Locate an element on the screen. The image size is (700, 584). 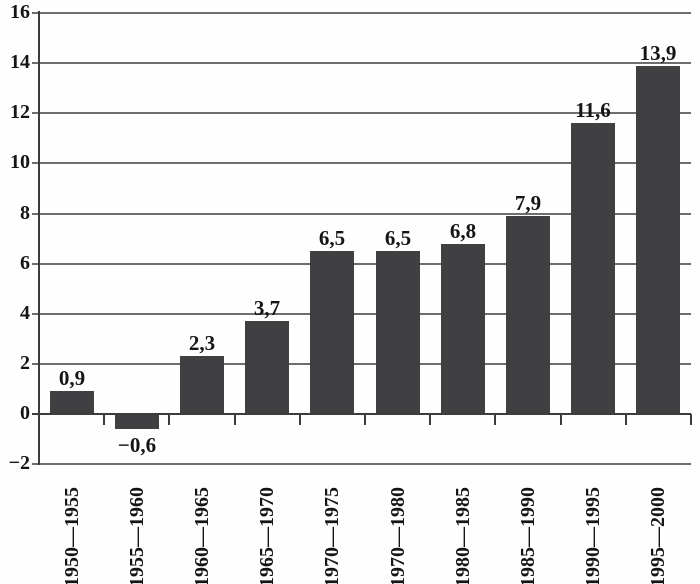
y-tick-label: 14 is located at coordinates (20, 62).